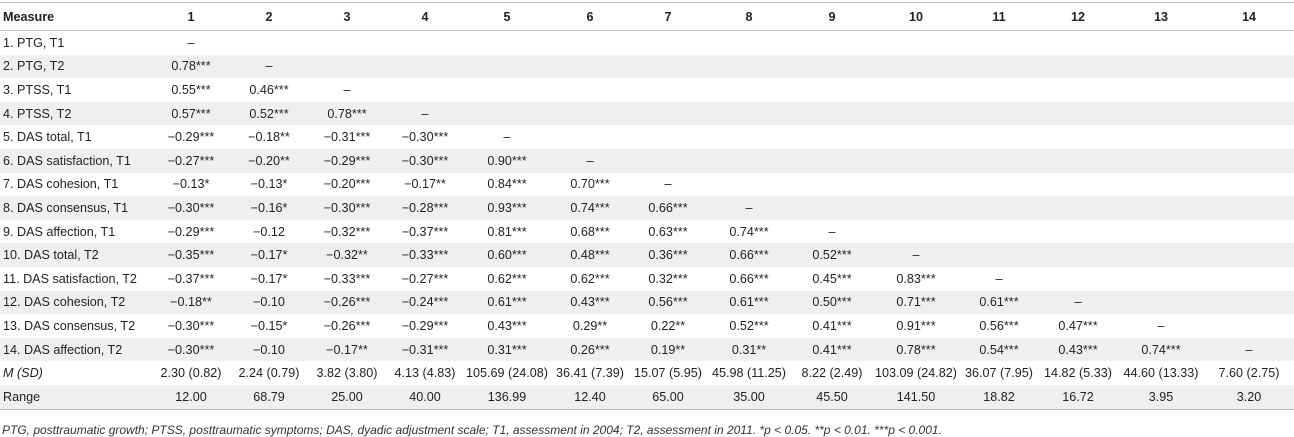 This screenshot has height=437, width=1294. What do you see at coordinates (425, 373) in the screenshot?
I see `table-cell: 4.13 (4.83)` at bounding box center [425, 373].